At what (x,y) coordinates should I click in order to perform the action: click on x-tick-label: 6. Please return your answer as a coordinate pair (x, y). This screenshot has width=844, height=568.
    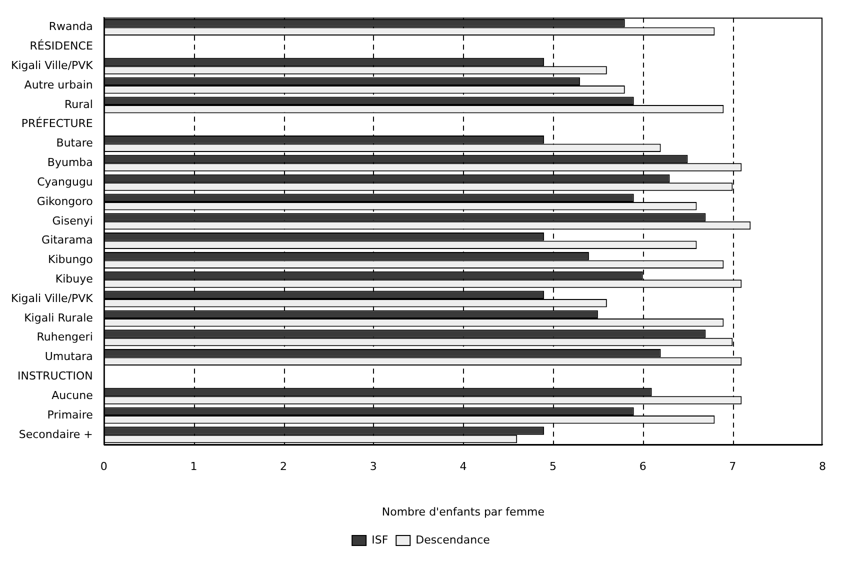
    Looking at the image, I should click on (642, 467).